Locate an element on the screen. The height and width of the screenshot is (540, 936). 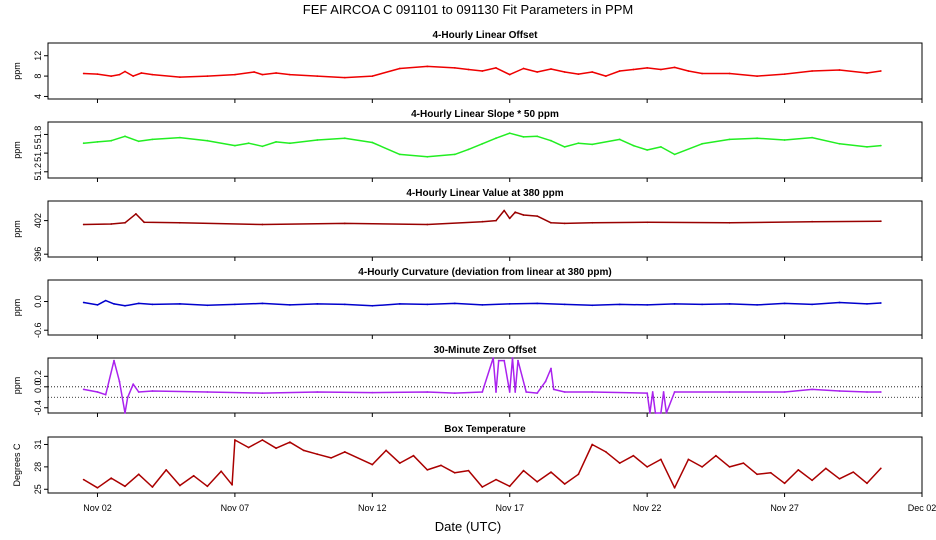
x-axis-label: Date (UTC) is located at coordinates (468, 526).